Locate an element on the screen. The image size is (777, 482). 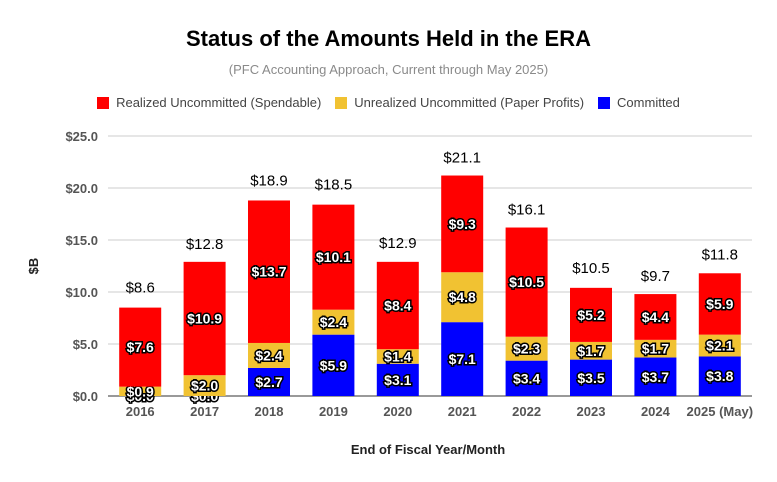
legend-item-committed: Committed is located at coordinates (639, 102).